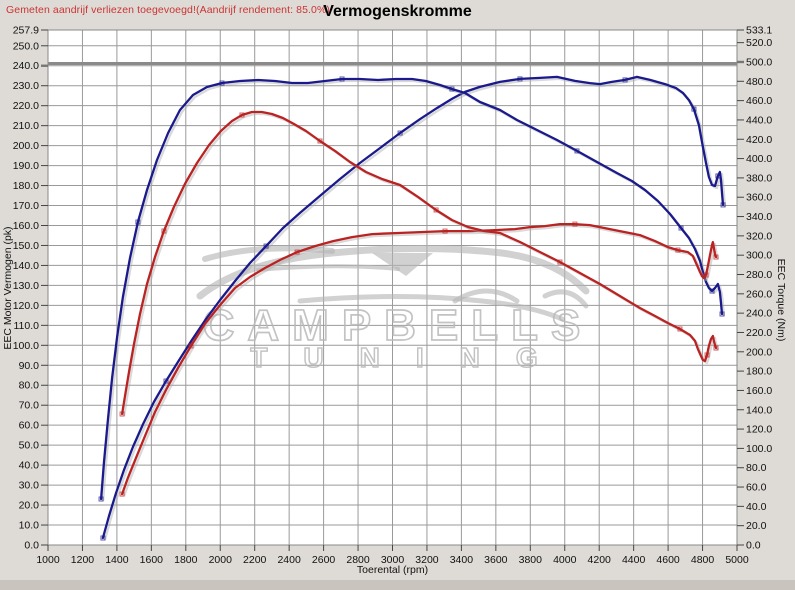 This screenshot has width=795, height=590. Describe the element at coordinates (496, 560) in the screenshot. I see `tick-label-bottom: 3600` at that location.